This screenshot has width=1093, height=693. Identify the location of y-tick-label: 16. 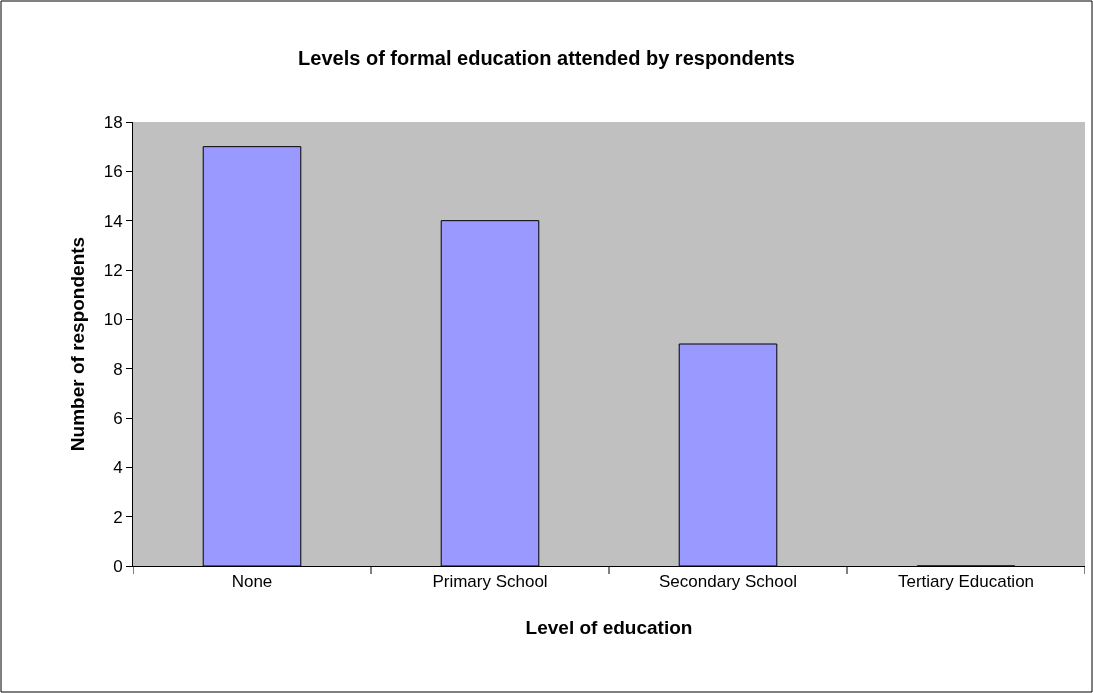
(113, 172).